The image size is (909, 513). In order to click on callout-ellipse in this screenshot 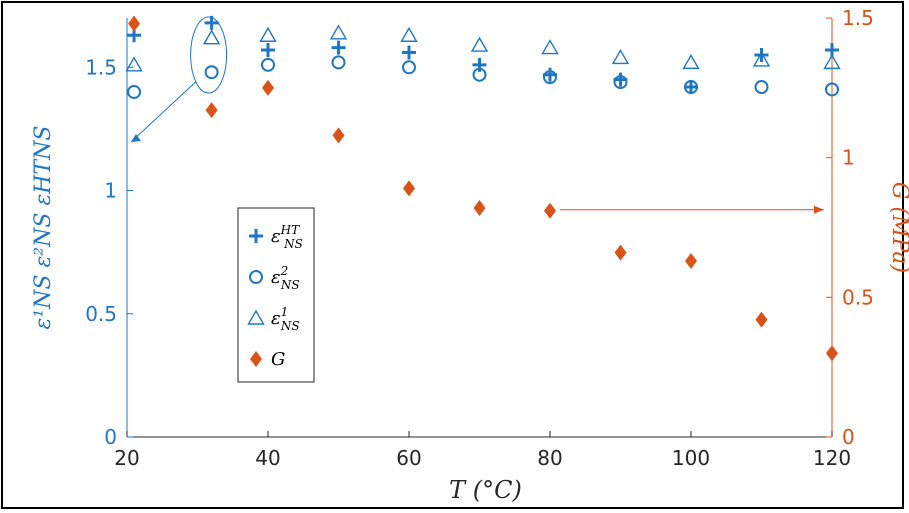, I will do `click(209, 55)`.